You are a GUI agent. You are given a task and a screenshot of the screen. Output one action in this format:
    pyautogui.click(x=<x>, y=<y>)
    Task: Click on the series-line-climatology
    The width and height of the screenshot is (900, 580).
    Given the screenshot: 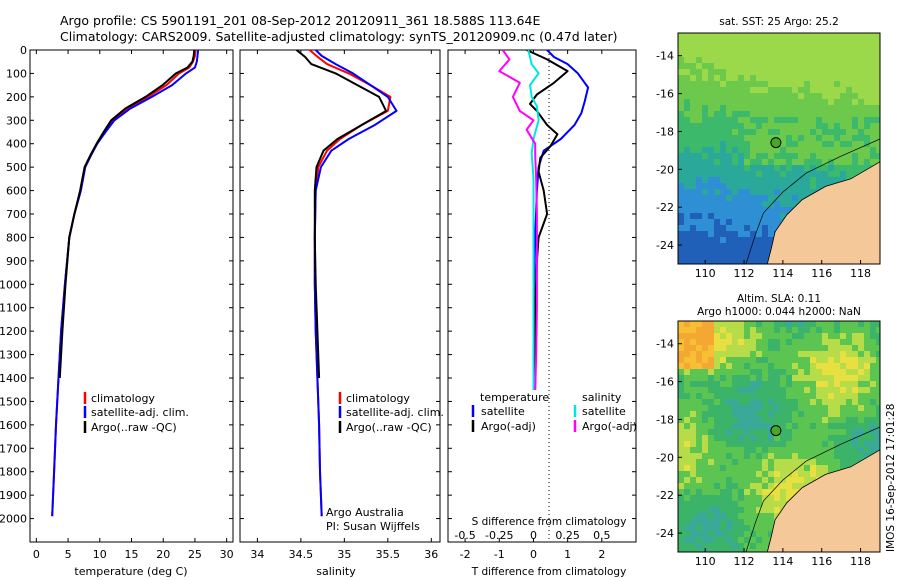 What is the action you would take?
    pyautogui.click(x=350, y=283)
    